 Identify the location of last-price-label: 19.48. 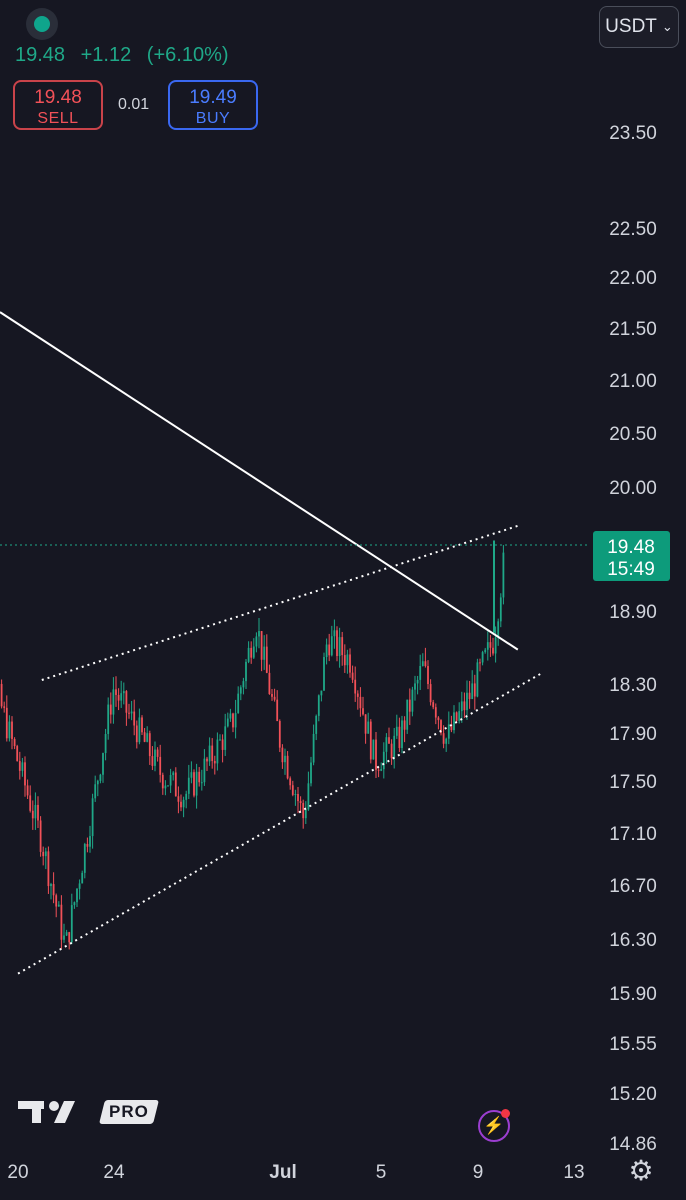
(631, 547).